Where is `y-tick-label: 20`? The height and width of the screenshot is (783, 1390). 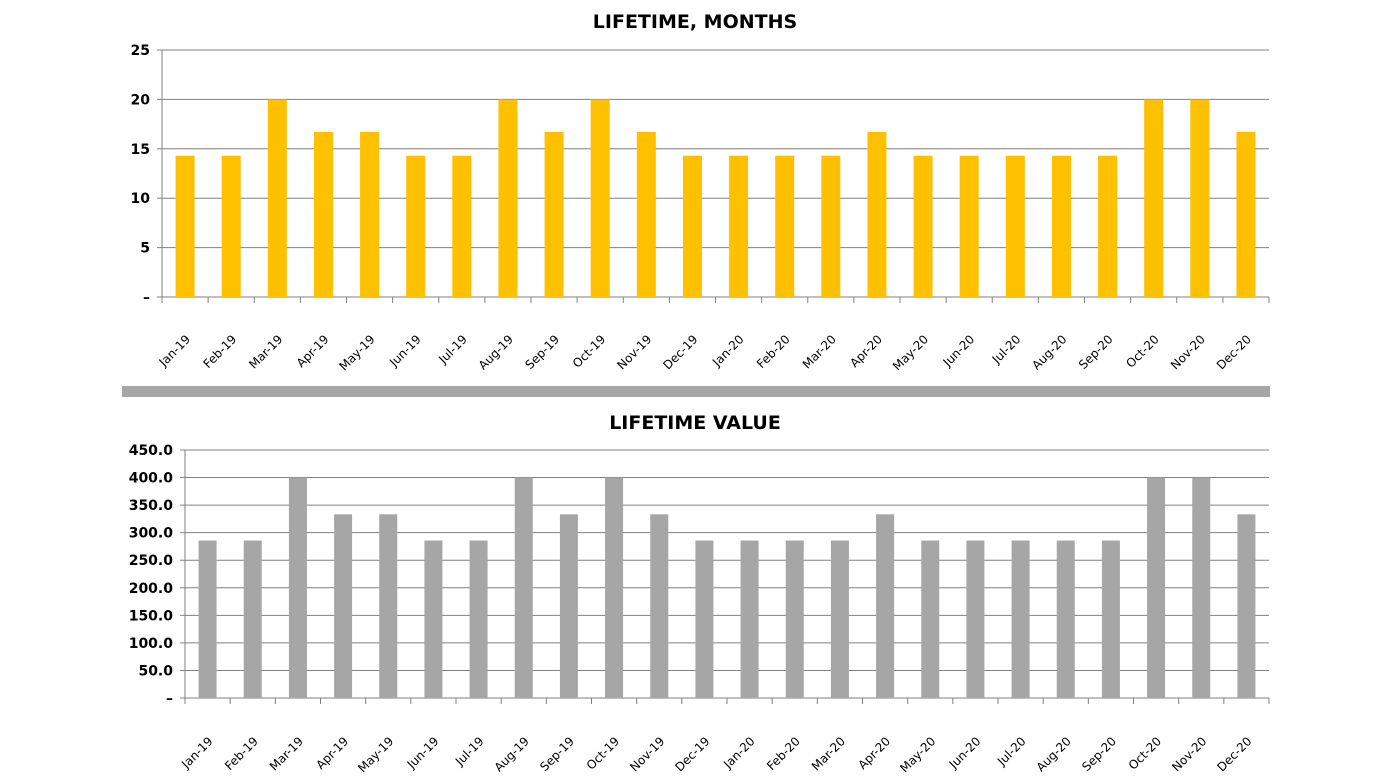 y-tick-label: 20 is located at coordinates (141, 100).